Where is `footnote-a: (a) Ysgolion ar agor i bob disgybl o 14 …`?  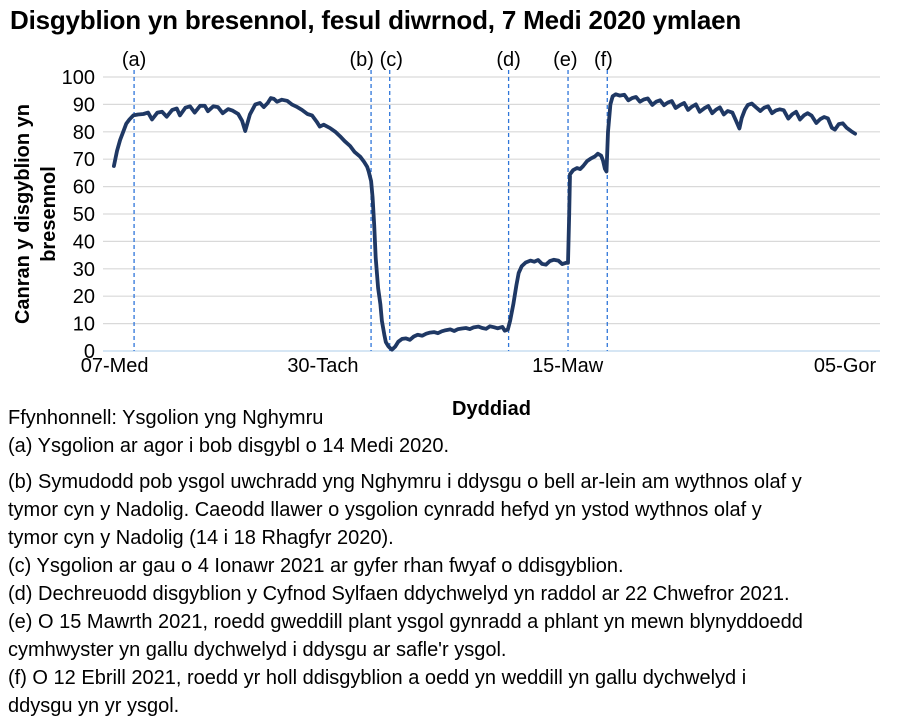 footnote-a: (a) Ysgolion ar agor i bob disgybl o 14 … is located at coordinates (229, 446).